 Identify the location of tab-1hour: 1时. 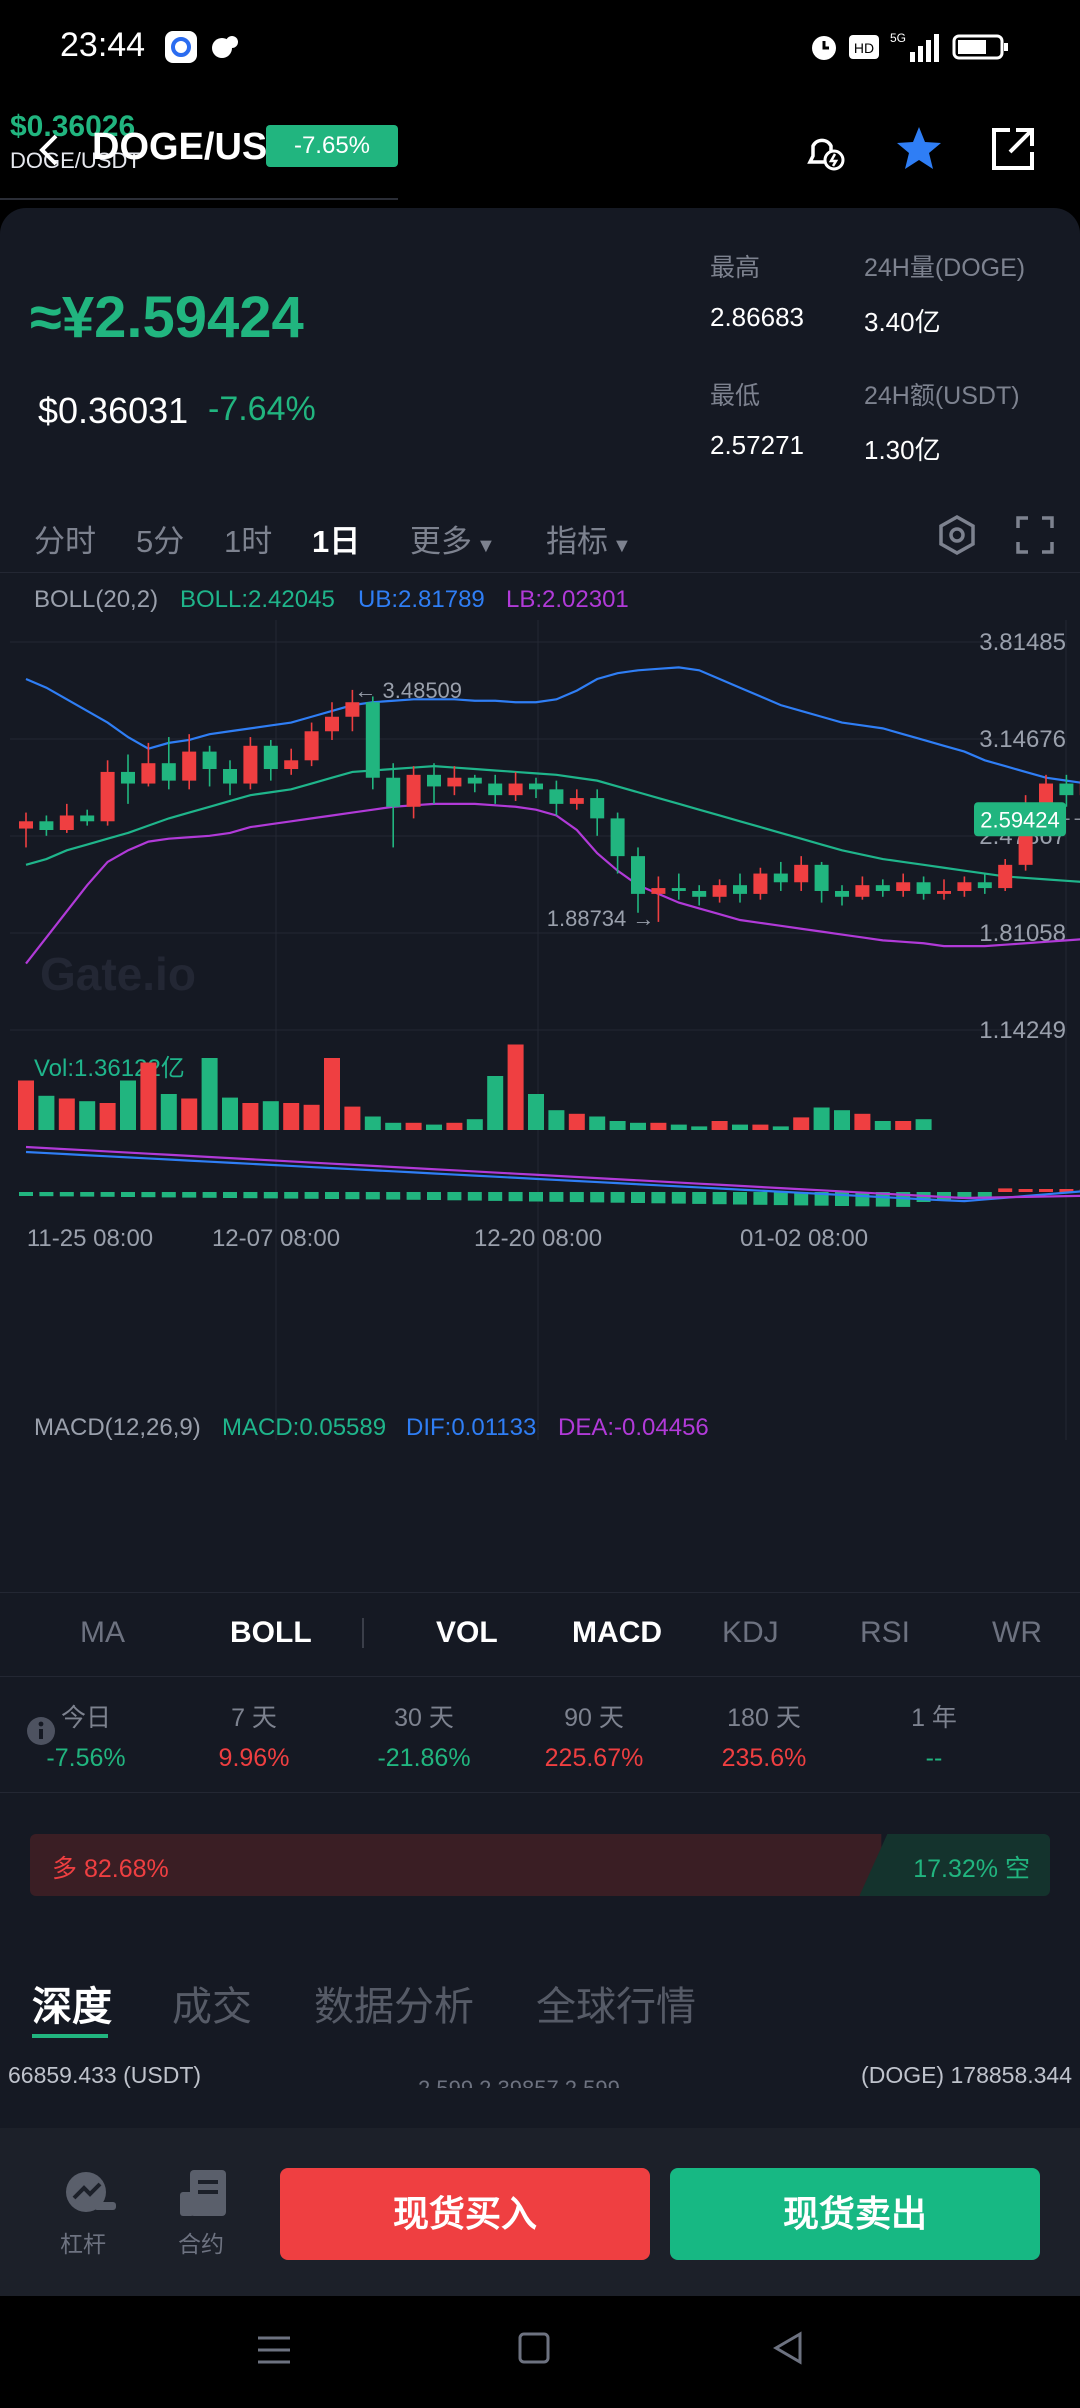
(248, 541).